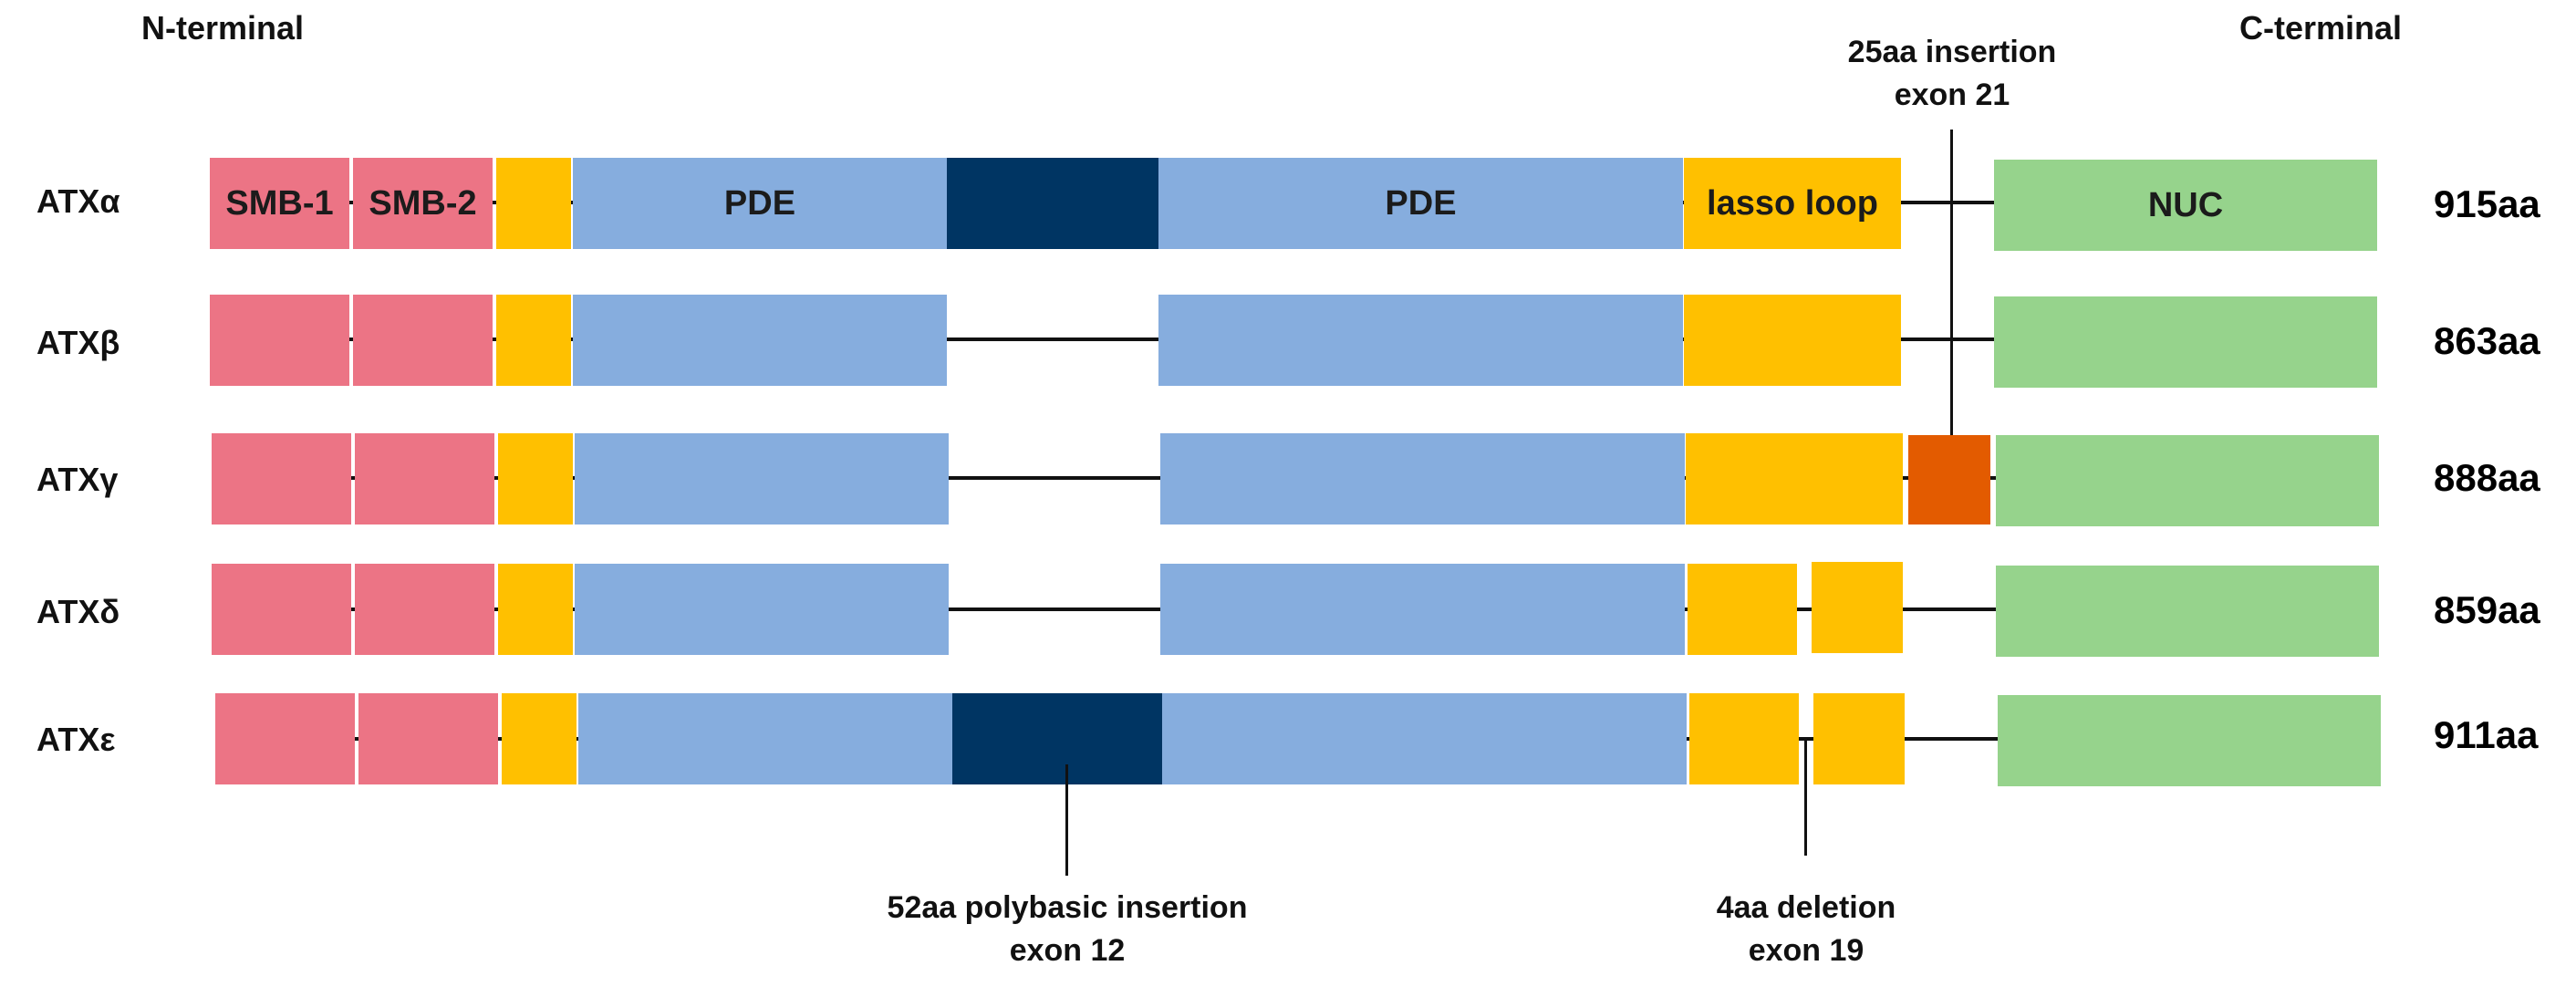 This screenshot has width=2576, height=997. Describe the element at coordinates (1066, 820) in the screenshot. I see `polybasic-pointer` at that location.